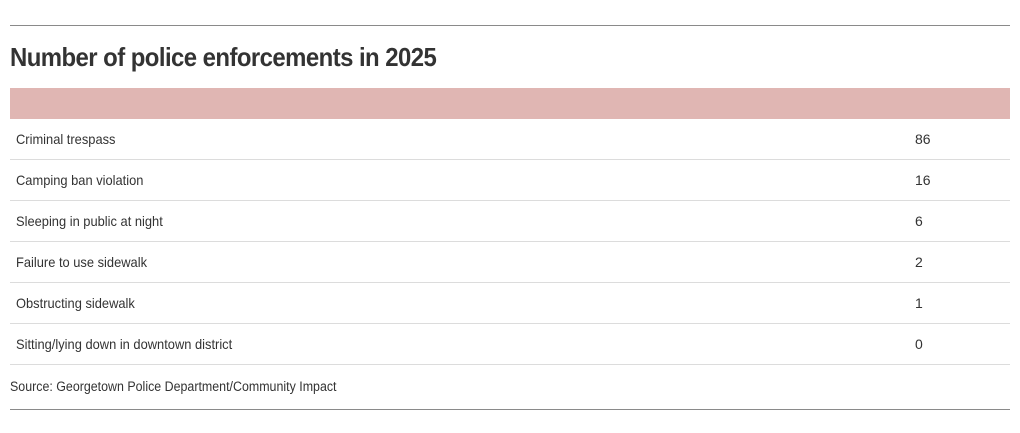 This screenshot has height=433, width=1020. What do you see at coordinates (80, 180) in the screenshot?
I see `row-label: Camping ban violation` at bounding box center [80, 180].